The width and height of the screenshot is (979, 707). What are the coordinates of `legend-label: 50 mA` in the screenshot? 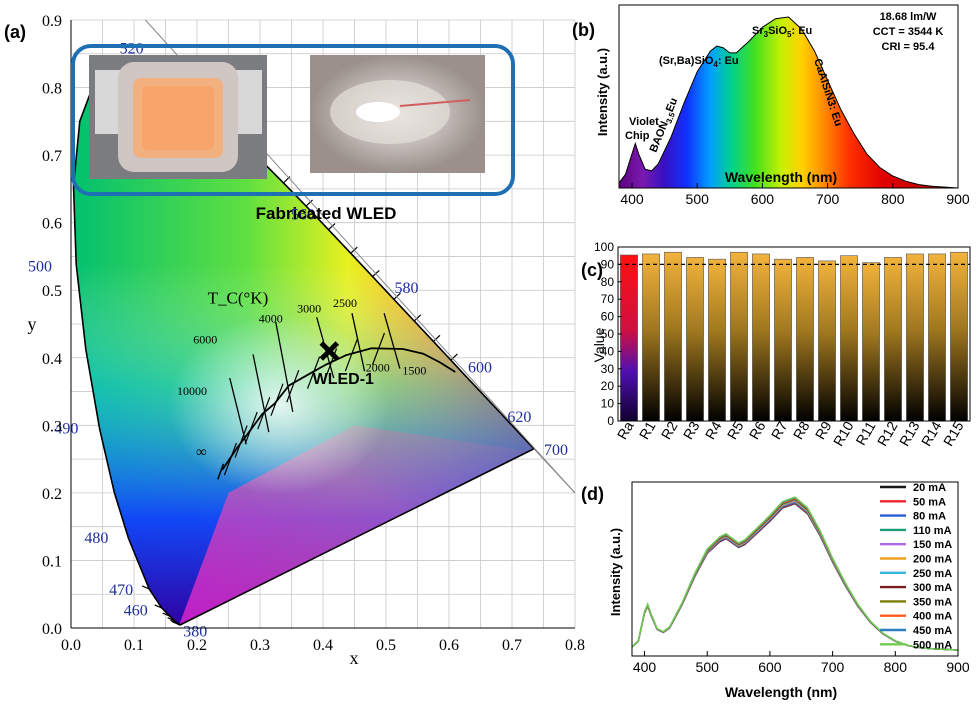 It's located at (929, 502).